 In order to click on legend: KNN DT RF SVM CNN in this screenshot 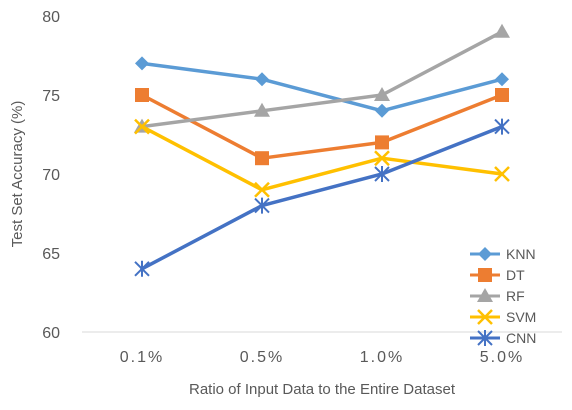, I will do `click(503, 296)`.